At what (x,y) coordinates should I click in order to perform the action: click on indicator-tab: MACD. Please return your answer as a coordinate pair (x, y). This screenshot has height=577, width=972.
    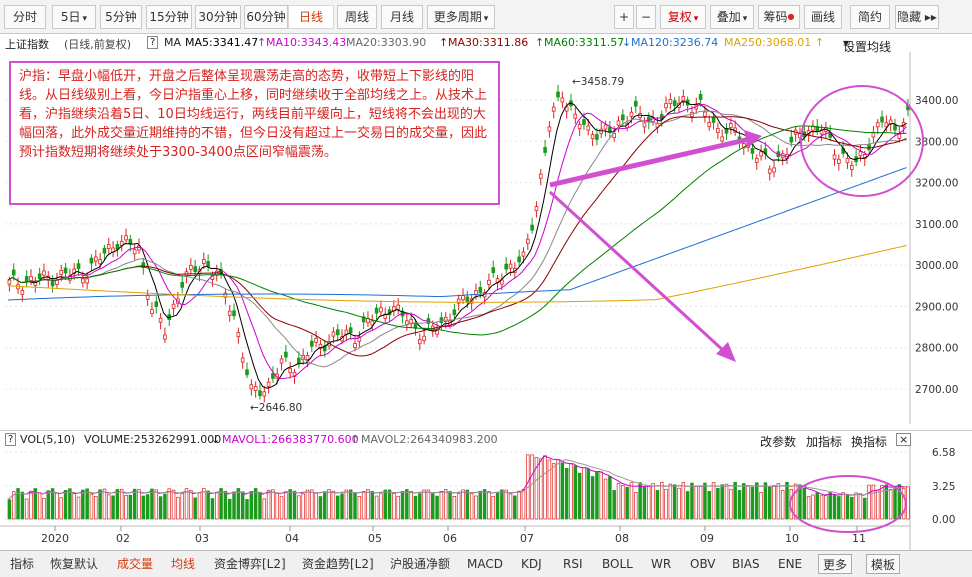
    Looking at the image, I should click on (485, 564).